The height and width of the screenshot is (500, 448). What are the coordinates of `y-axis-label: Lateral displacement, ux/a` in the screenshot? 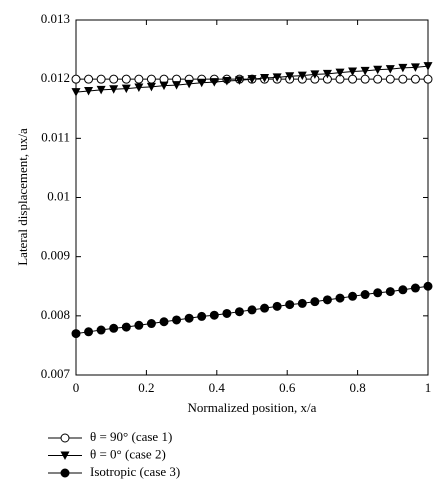 It's located at (22, 197).